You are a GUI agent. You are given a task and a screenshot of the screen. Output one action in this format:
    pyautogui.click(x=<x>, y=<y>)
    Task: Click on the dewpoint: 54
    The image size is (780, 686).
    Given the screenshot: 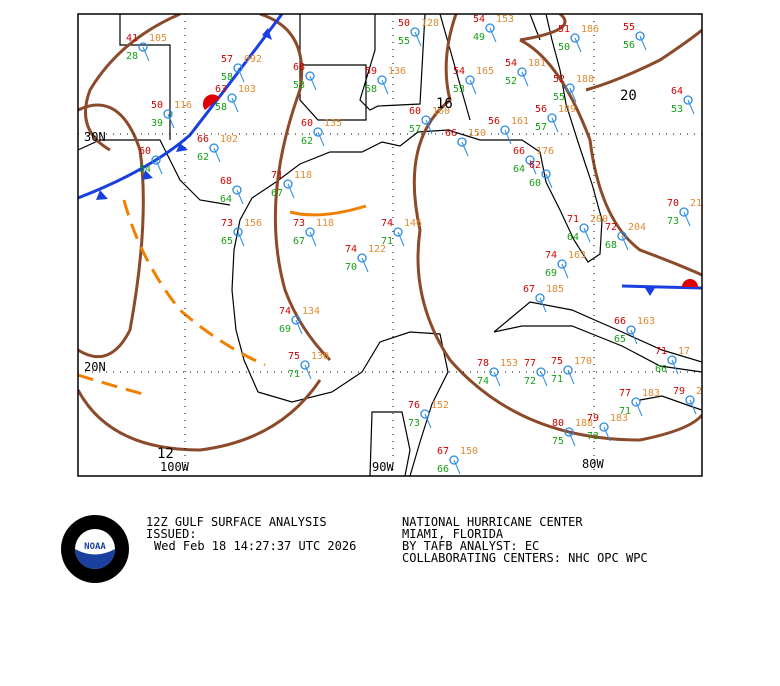 What is the action you would take?
    pyautogui.click(x=145, y=169)
    